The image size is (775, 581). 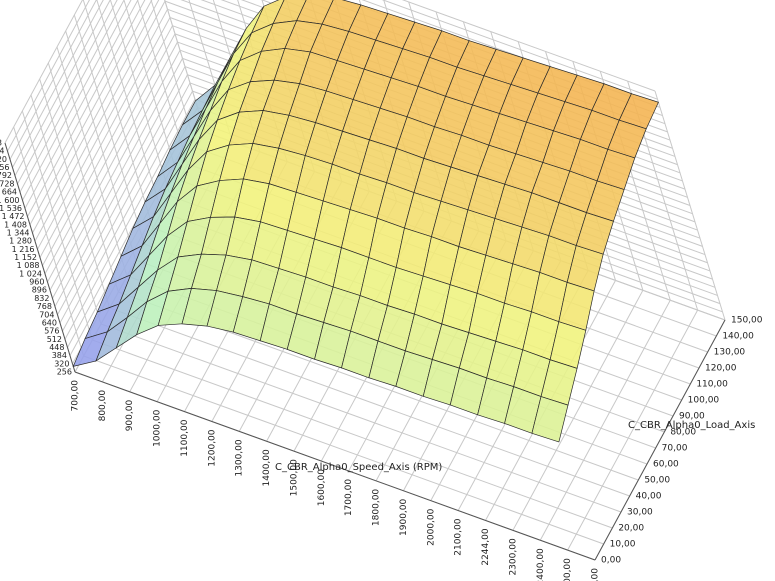 What do you see at coordinates (675, 449) in the screenshot?
I see `y-tick-label: 70,00` at bounding box center [675, 449].